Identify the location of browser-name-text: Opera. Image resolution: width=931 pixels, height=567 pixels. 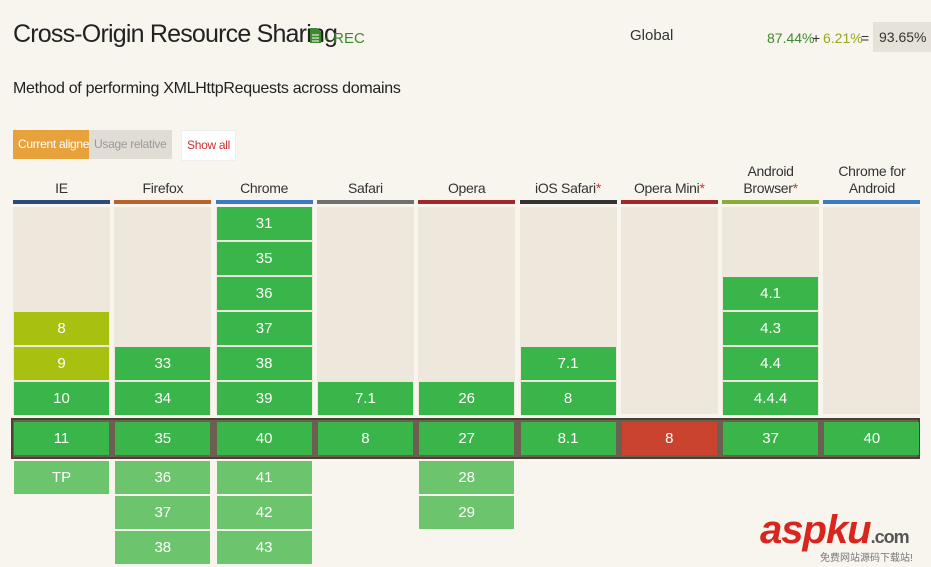
(466, 188).